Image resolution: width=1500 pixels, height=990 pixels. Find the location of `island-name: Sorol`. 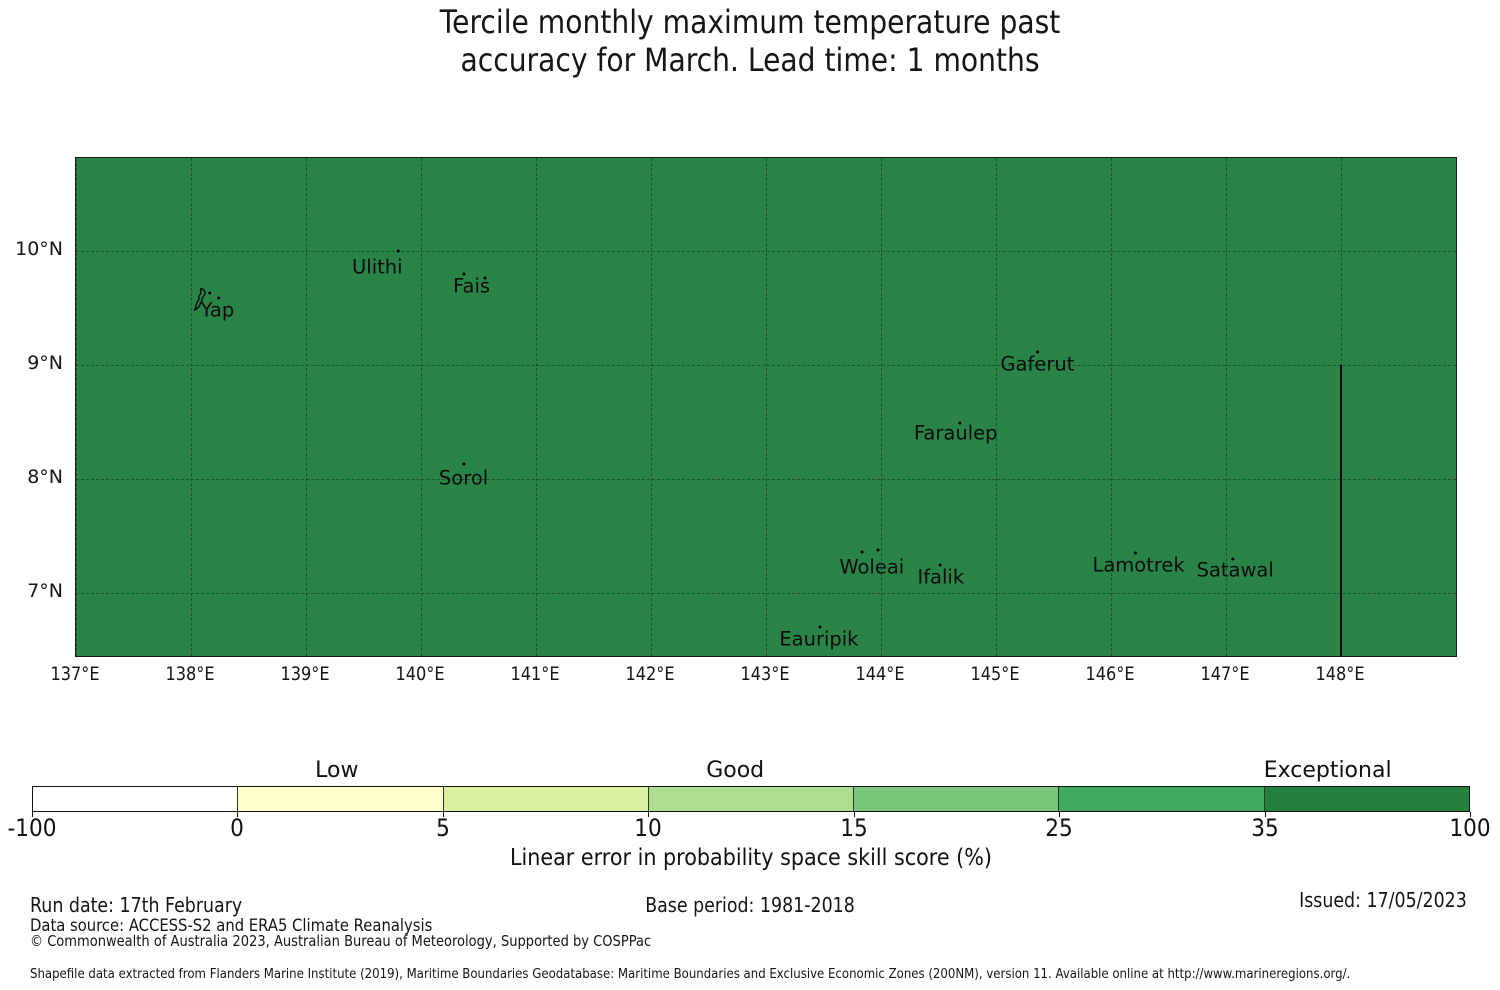

island-name: Sorol is located at coordinates (463, 478).